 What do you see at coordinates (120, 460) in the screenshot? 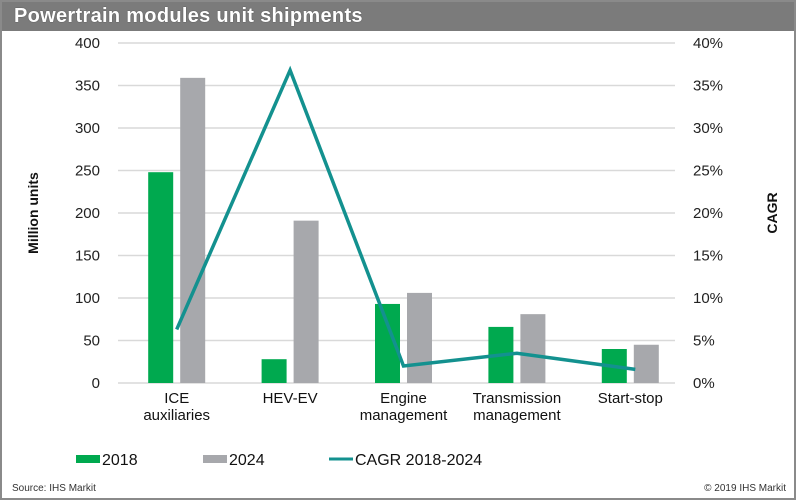
I see `legend-label: 2018` at bounding box center [120, 460].